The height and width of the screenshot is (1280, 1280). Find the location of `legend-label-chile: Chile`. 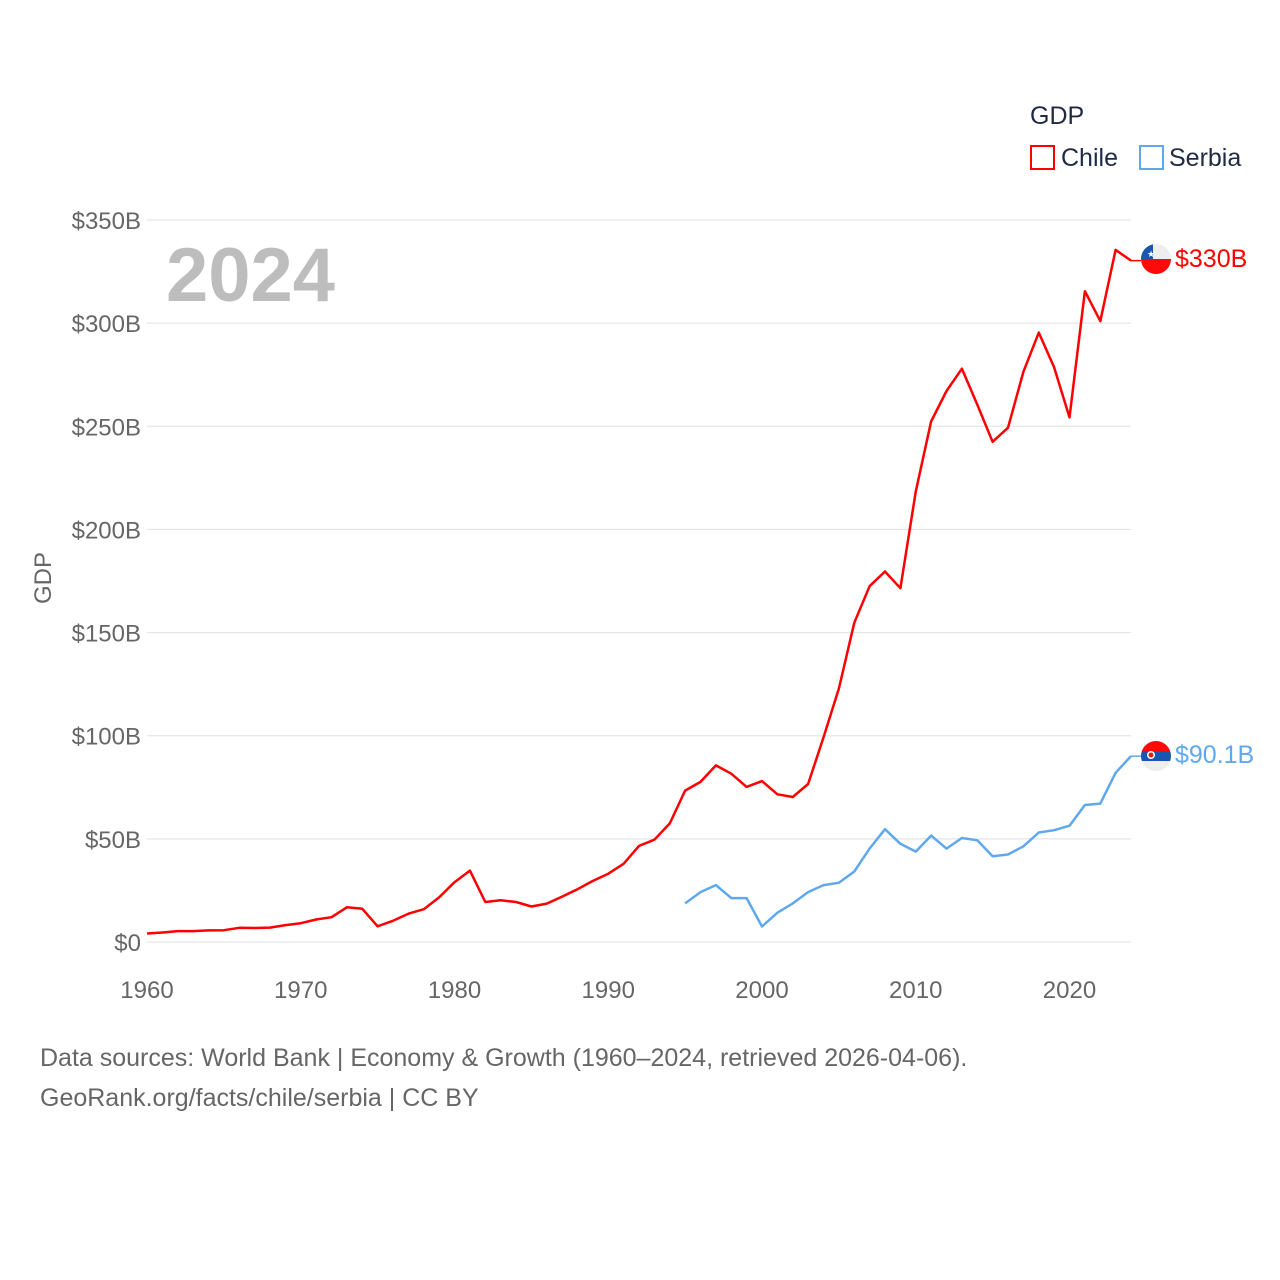

legend-label-chile: Chile is located at coordinates (1089, 158).